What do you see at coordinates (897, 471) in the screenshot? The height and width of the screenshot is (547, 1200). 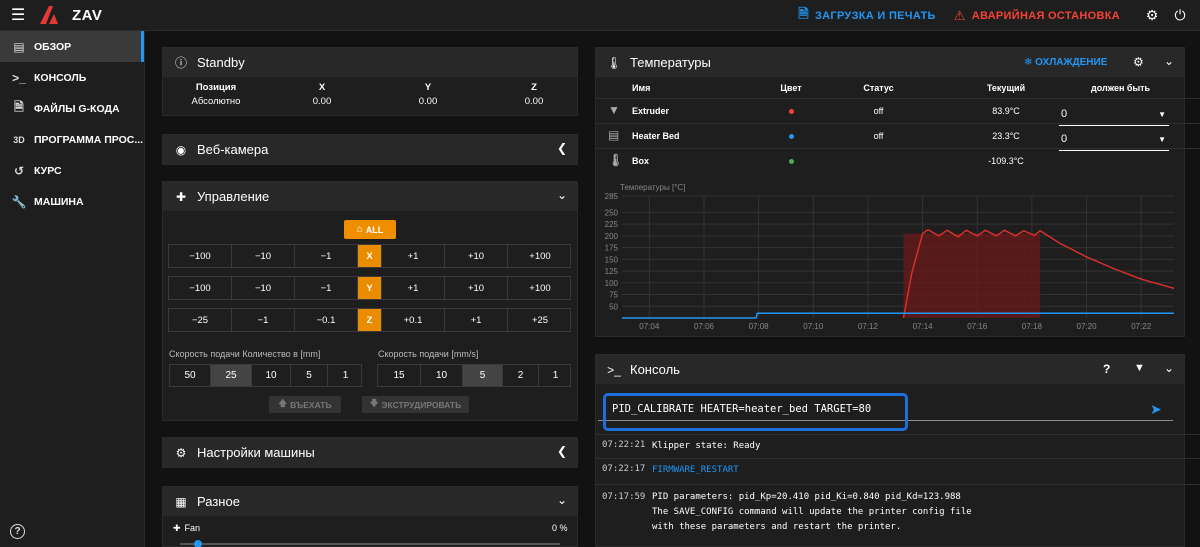 I see `log-entry: 07:22:17 FIRMWARE_RESTART` at bounding box center [897, 471].